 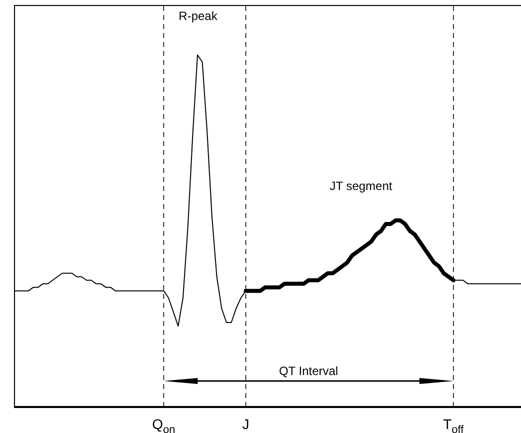 I want to click on x-tick-label: J, so click(x=246, y=424).